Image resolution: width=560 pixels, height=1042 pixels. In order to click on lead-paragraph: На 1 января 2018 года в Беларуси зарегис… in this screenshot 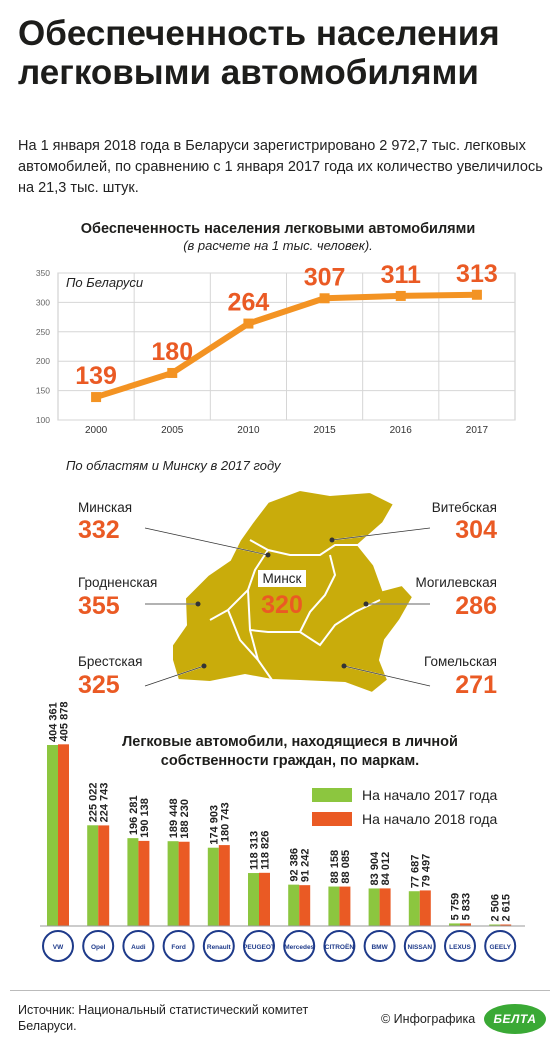, I will do `click(280, 167)`.